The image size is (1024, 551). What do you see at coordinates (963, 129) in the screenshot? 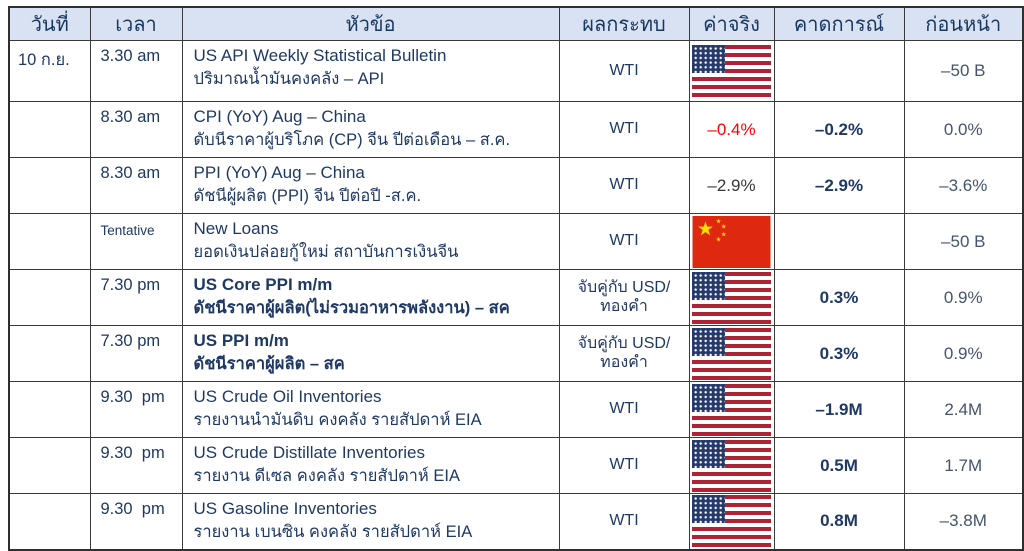
I see `previous-cell: 0.0%` at bounding box center [963, 129].